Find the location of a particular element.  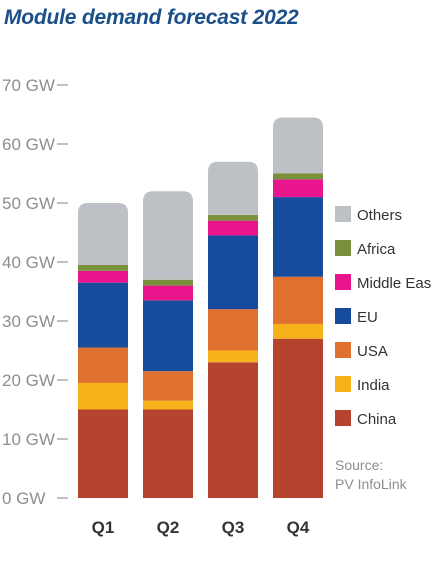

y-tick-label: 70 GW is located at coordinates (28, 85).